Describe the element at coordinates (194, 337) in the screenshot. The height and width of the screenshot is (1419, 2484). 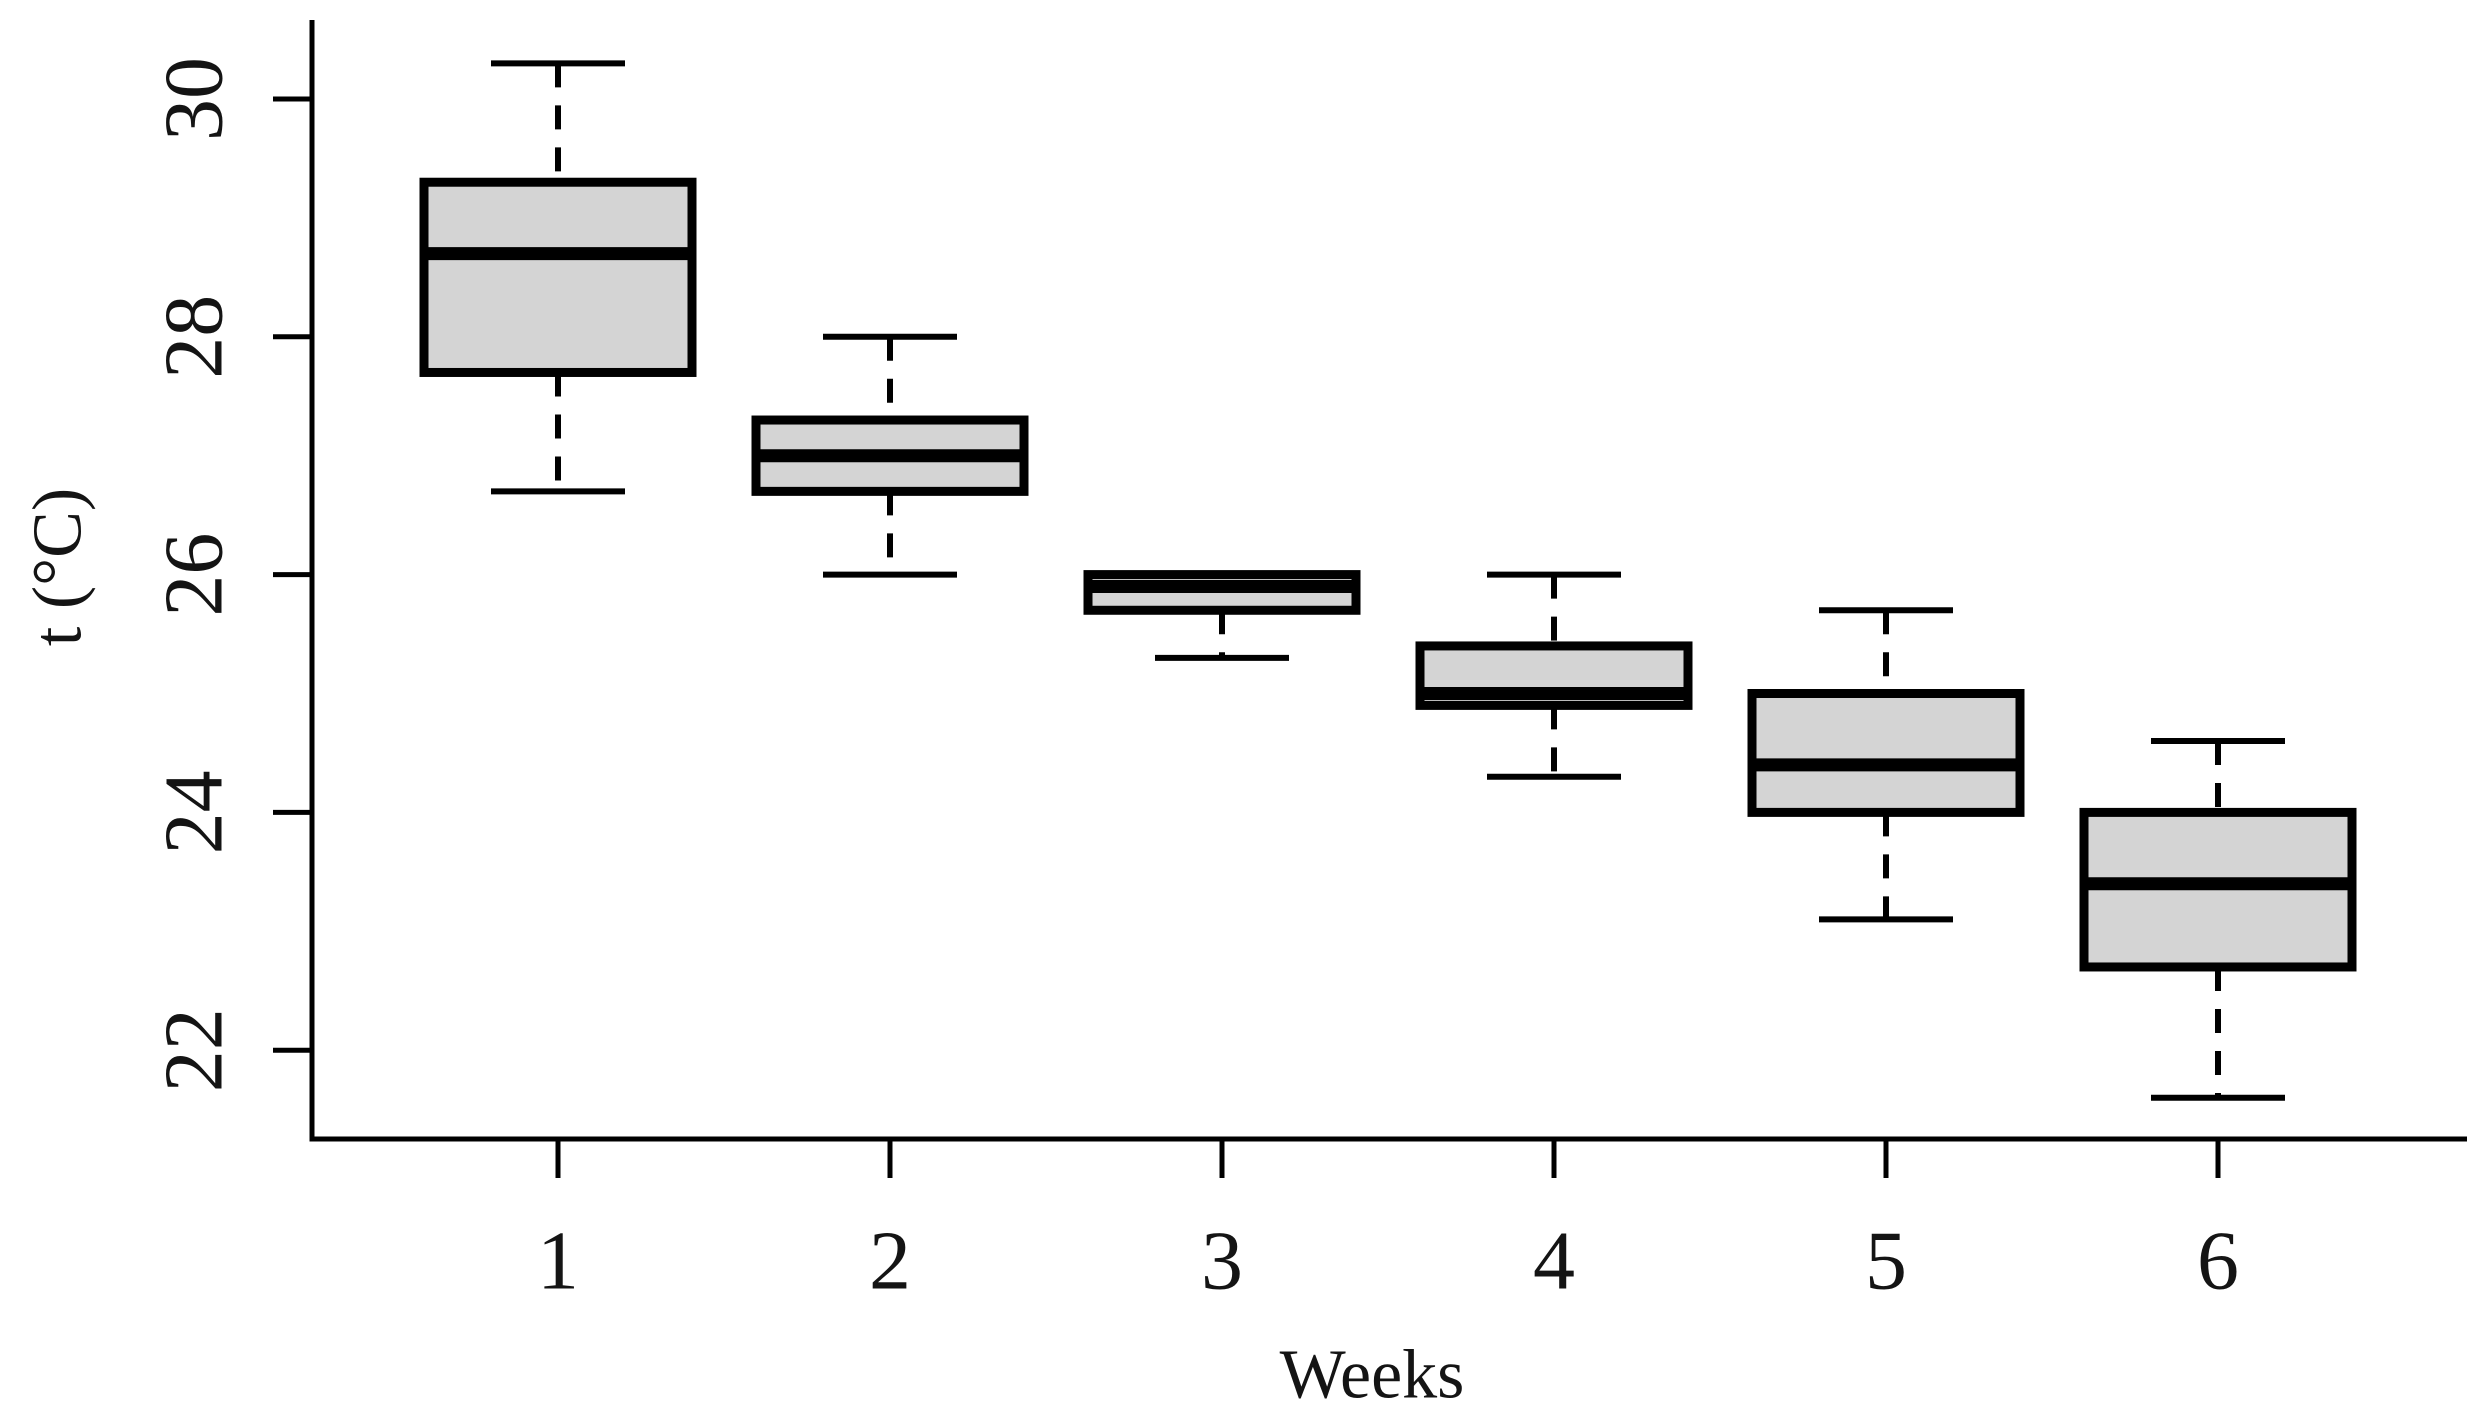
I see `y-tick-label-28: 28` at that location.